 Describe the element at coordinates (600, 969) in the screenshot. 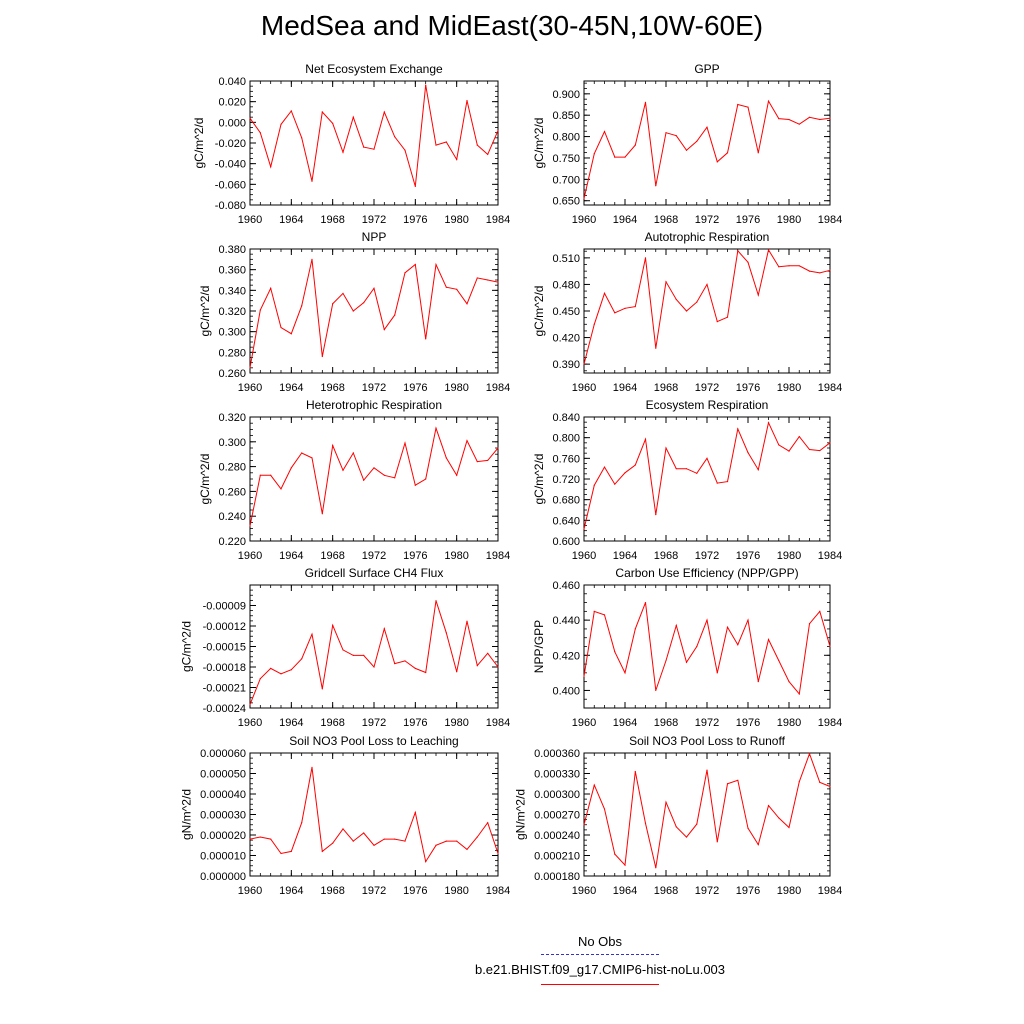

I see `legend-case-label: b.e21.BHIST.f09_g17.CMIP6-hist-noLu.003` at that location.